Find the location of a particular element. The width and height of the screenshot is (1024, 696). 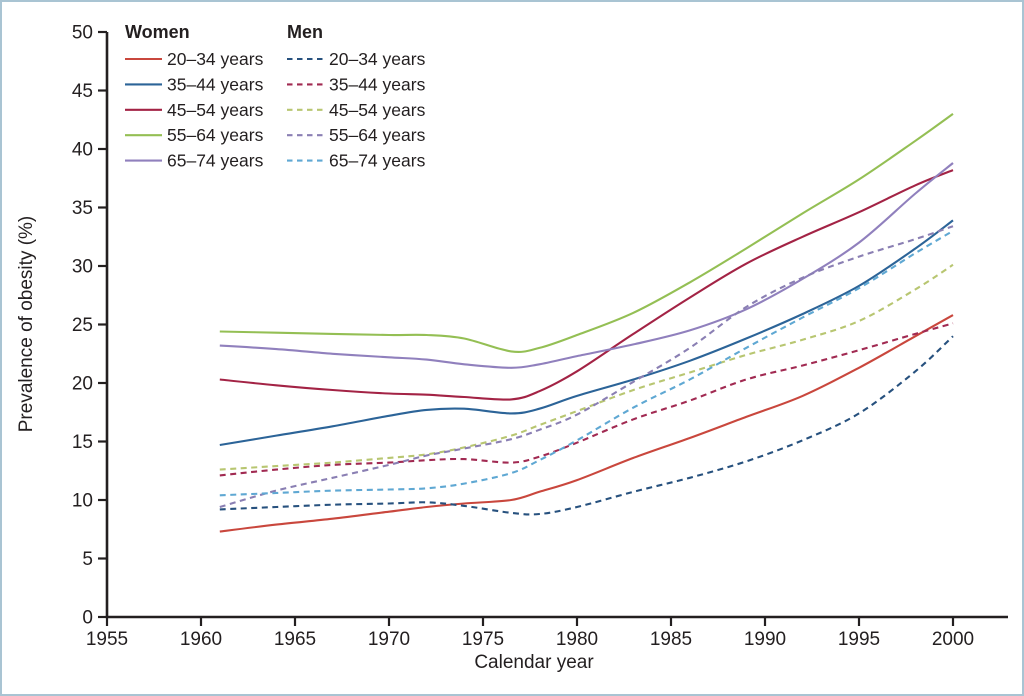

x-axis-title: Calendar year is located at coordinates (534, 662).